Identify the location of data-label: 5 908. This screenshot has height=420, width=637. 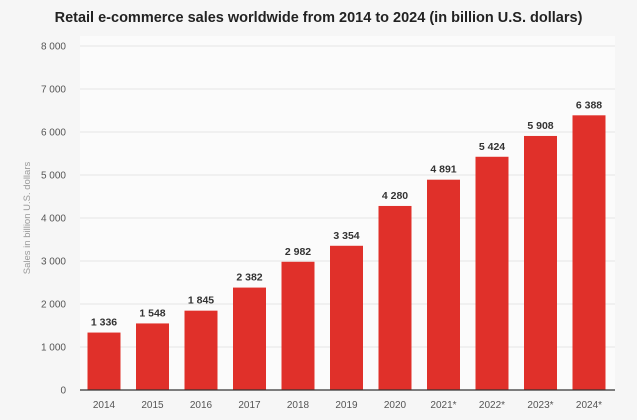
(540, 126).